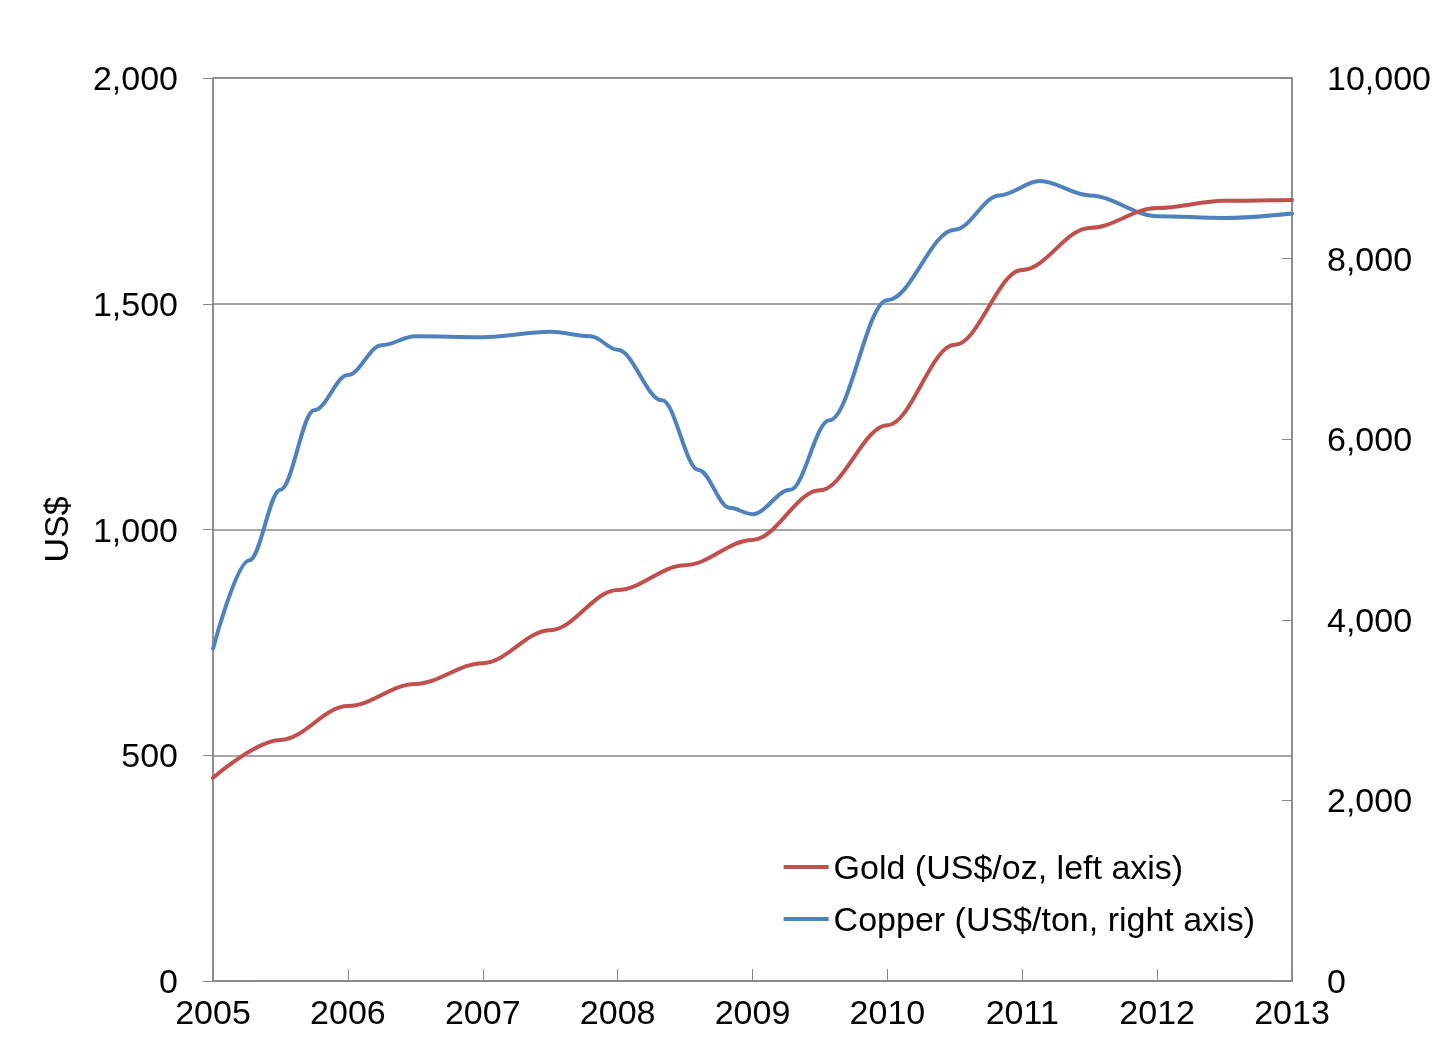  I want to click on y2-tick-label: 2,000, so click(1370, 800).